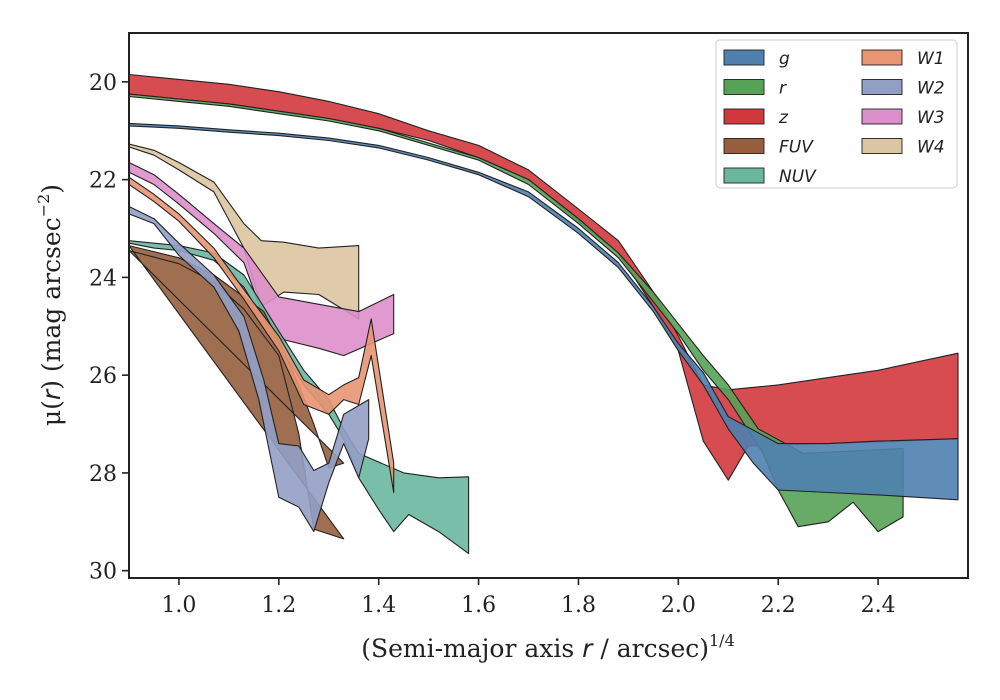 This screenshot has height=700, width=1000. I want to click on y-tick-label: 22, so click(103, 181).